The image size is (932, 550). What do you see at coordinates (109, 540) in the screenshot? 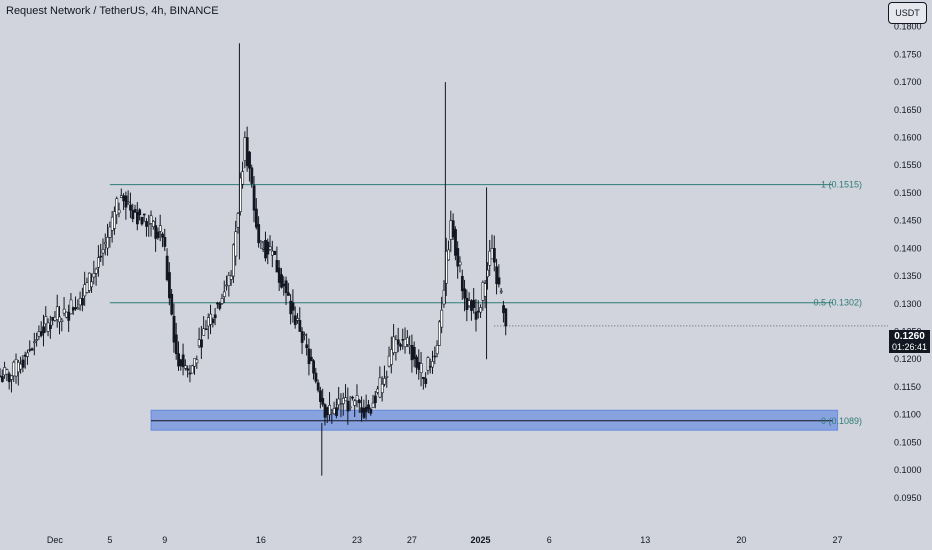
I see `x-tick-label: 5` at bounding box center [109, 540].